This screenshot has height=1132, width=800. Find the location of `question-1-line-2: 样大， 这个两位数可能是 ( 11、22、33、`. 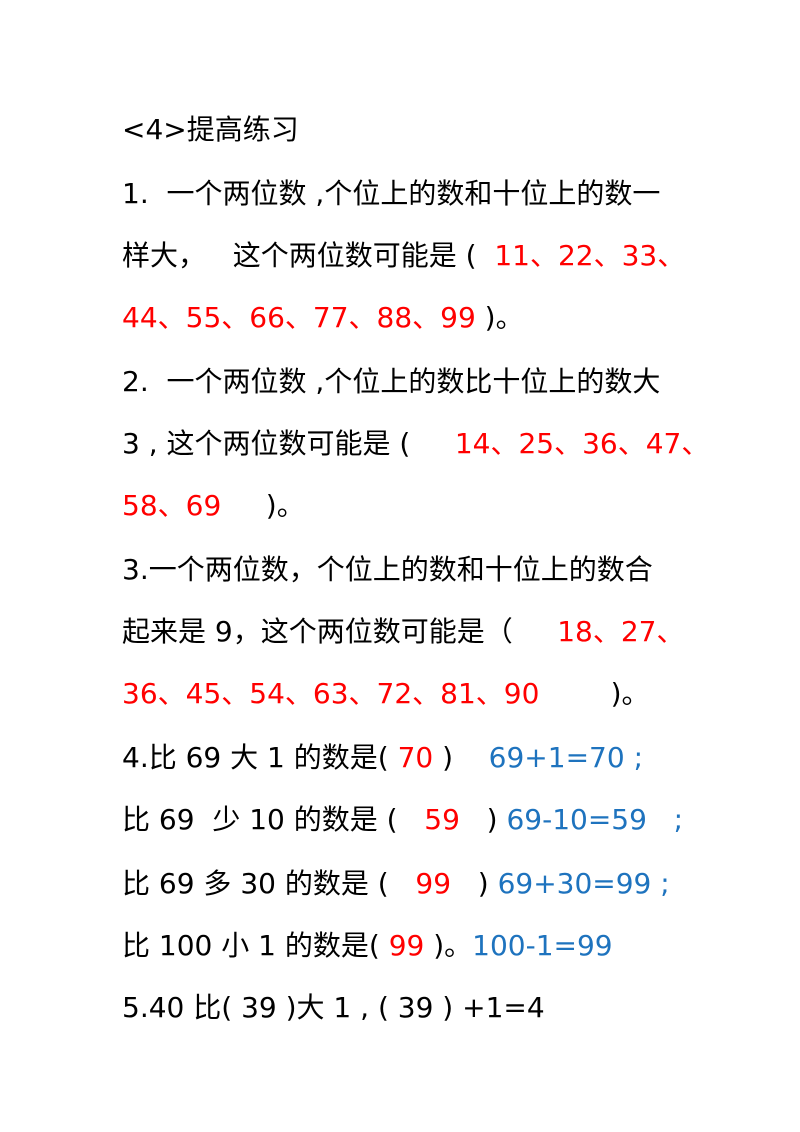

question-1-line-2: 样大， 这个两位数可能是 ( 11、22、33、 is located at coordinates (403, 256).